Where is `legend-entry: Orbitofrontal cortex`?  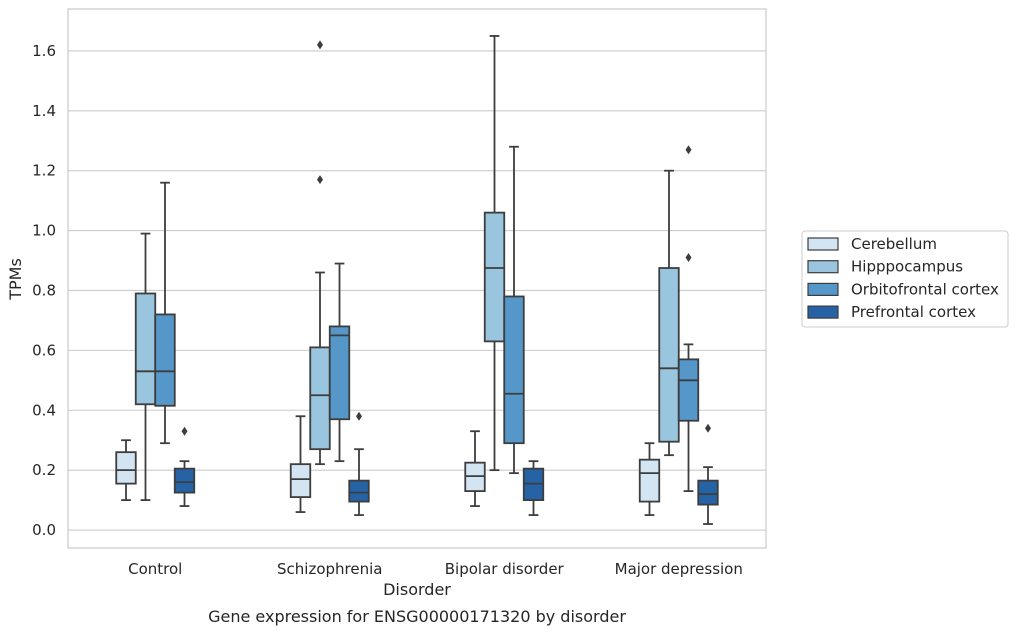 legend-entry: Orbitofrontal cortex is located at coordinates (925, 289).